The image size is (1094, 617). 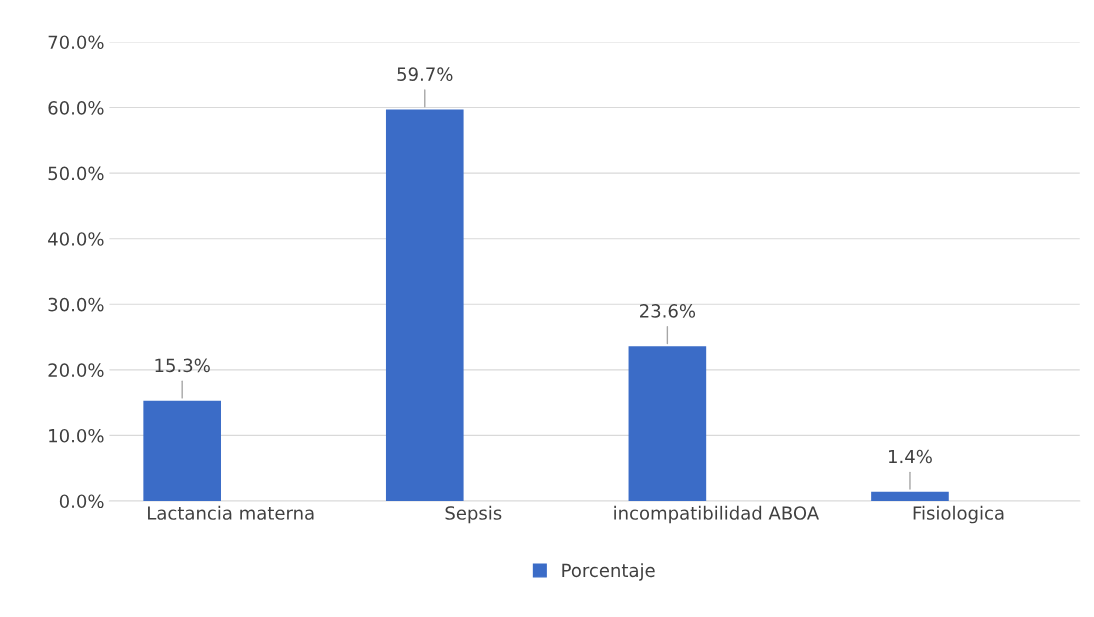 What do you see at coordinates (668, 311) in the screenshot?
I see `data-label: 23.6%` at bounding box center [668, 311].